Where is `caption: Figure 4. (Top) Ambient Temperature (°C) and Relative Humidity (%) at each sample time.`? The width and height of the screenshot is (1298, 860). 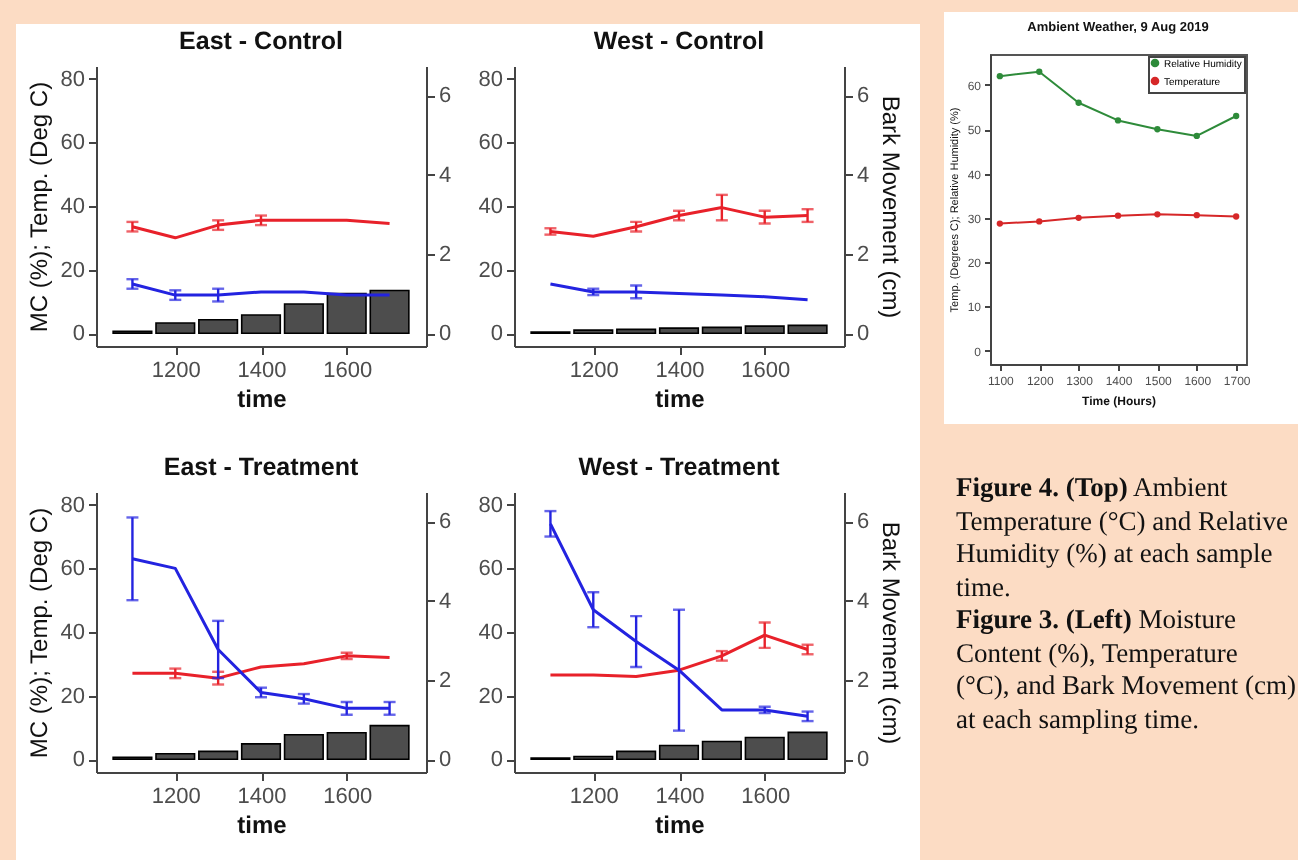
caption: Figure 4. (Top) Ambient Temperature (°C) and Relative Humidity (%) at each sample time. is located at coordinates (1123, 538).